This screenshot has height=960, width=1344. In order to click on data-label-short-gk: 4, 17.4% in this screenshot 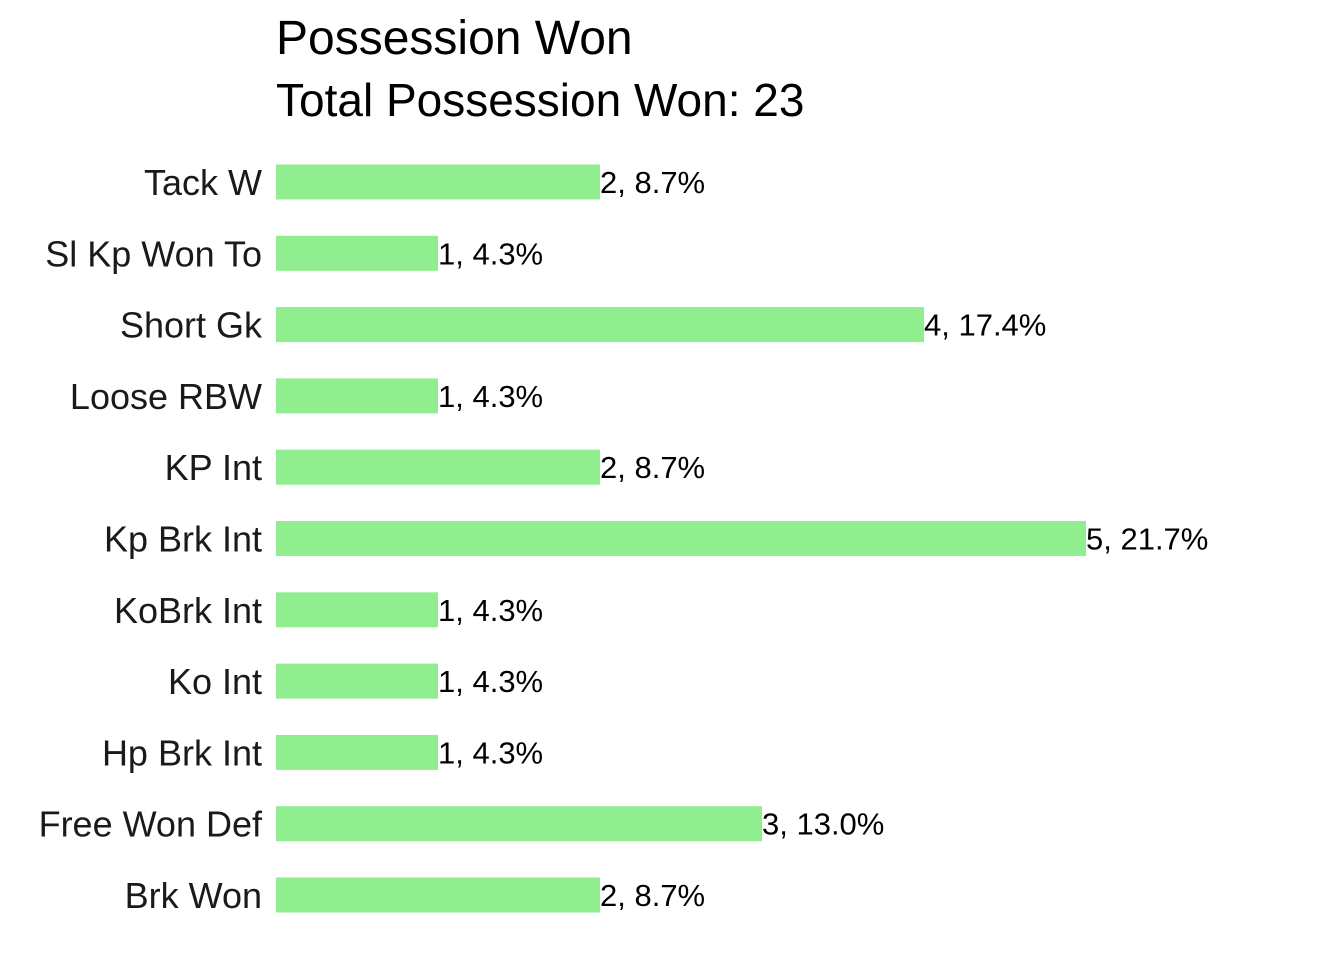, I will do `click(985, 325)`.